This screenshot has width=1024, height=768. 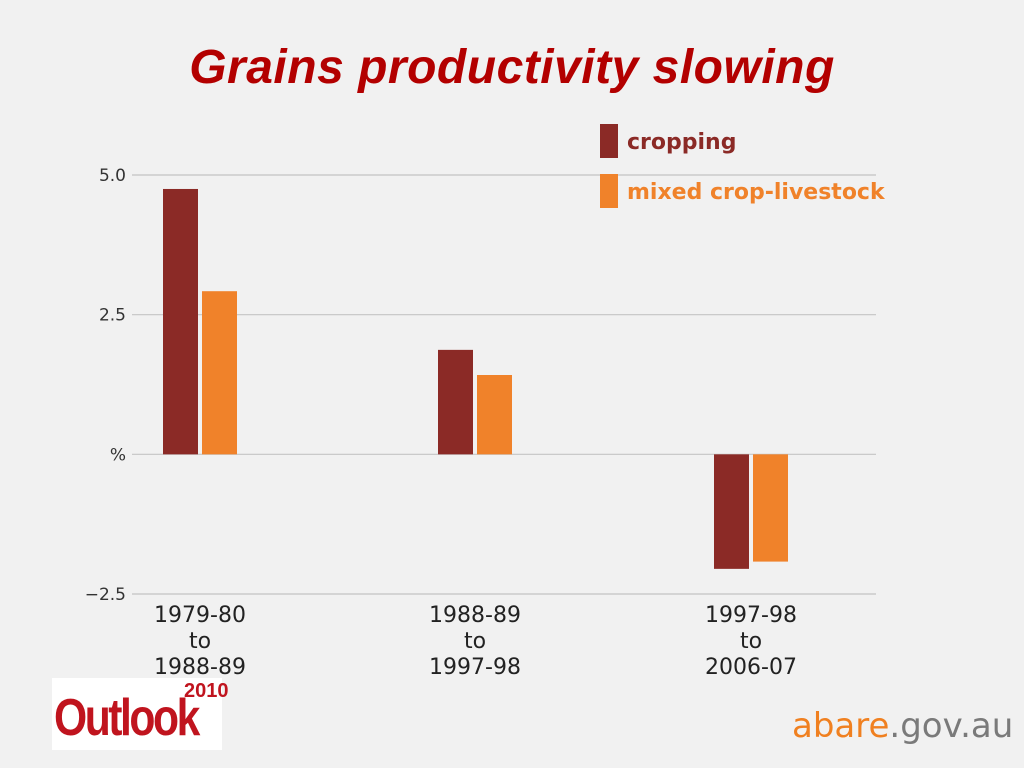 What do you see at coordinates (127, 718) in the screenshot?
I see `logo-text: Outlook` at bounding box center [127, 718].